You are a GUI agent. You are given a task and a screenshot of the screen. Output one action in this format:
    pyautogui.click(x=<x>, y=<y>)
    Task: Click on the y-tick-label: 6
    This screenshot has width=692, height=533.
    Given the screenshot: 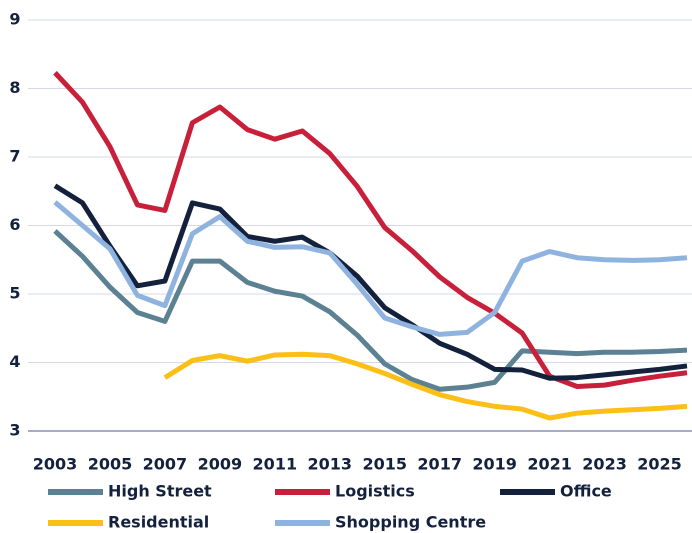 What is the action you would take?
    pyautogui.click(x=14, y=224)
    